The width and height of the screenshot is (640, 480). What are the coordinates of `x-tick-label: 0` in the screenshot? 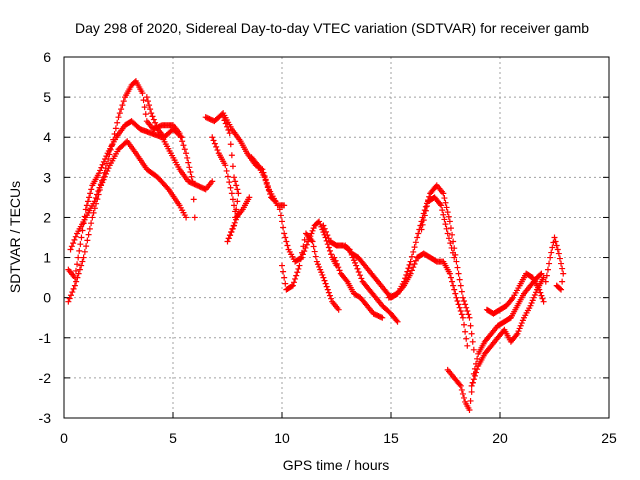 It's located at (64, 438).